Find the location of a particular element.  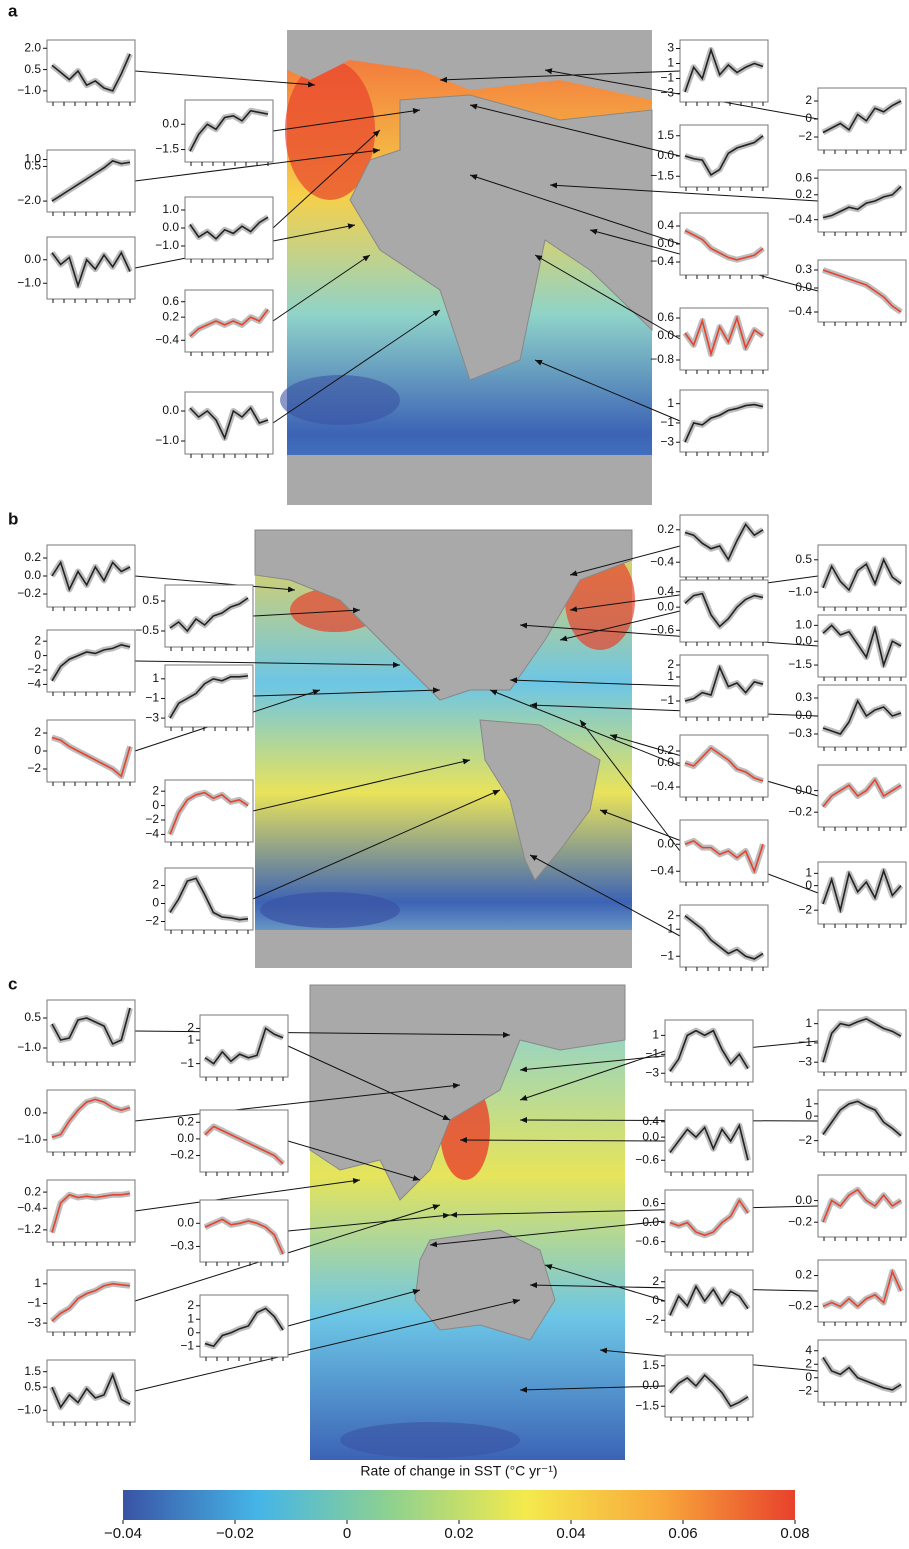

inset-chart: 21 −1 is located at coordinates (234, 1047).